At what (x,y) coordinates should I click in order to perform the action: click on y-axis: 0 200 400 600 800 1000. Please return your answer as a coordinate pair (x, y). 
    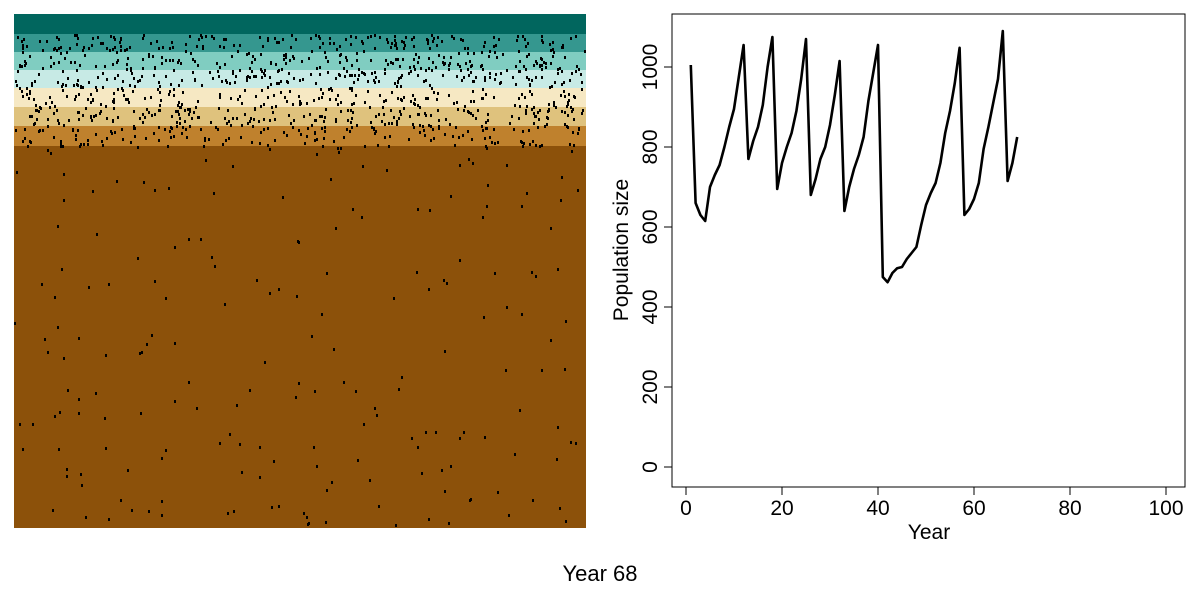
    Looking at the image, I should click on (655, 258).